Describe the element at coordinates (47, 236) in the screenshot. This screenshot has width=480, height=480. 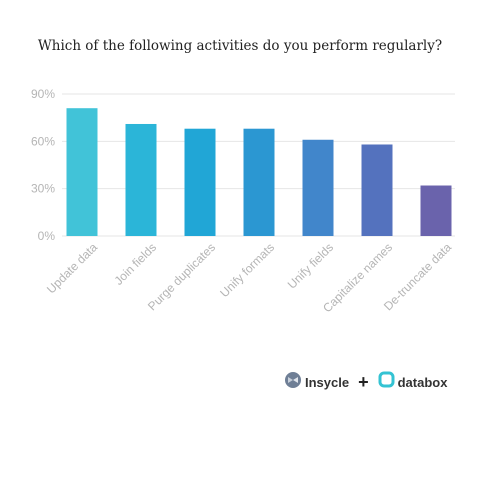
I see `y-tick-label: 0%` at that location.